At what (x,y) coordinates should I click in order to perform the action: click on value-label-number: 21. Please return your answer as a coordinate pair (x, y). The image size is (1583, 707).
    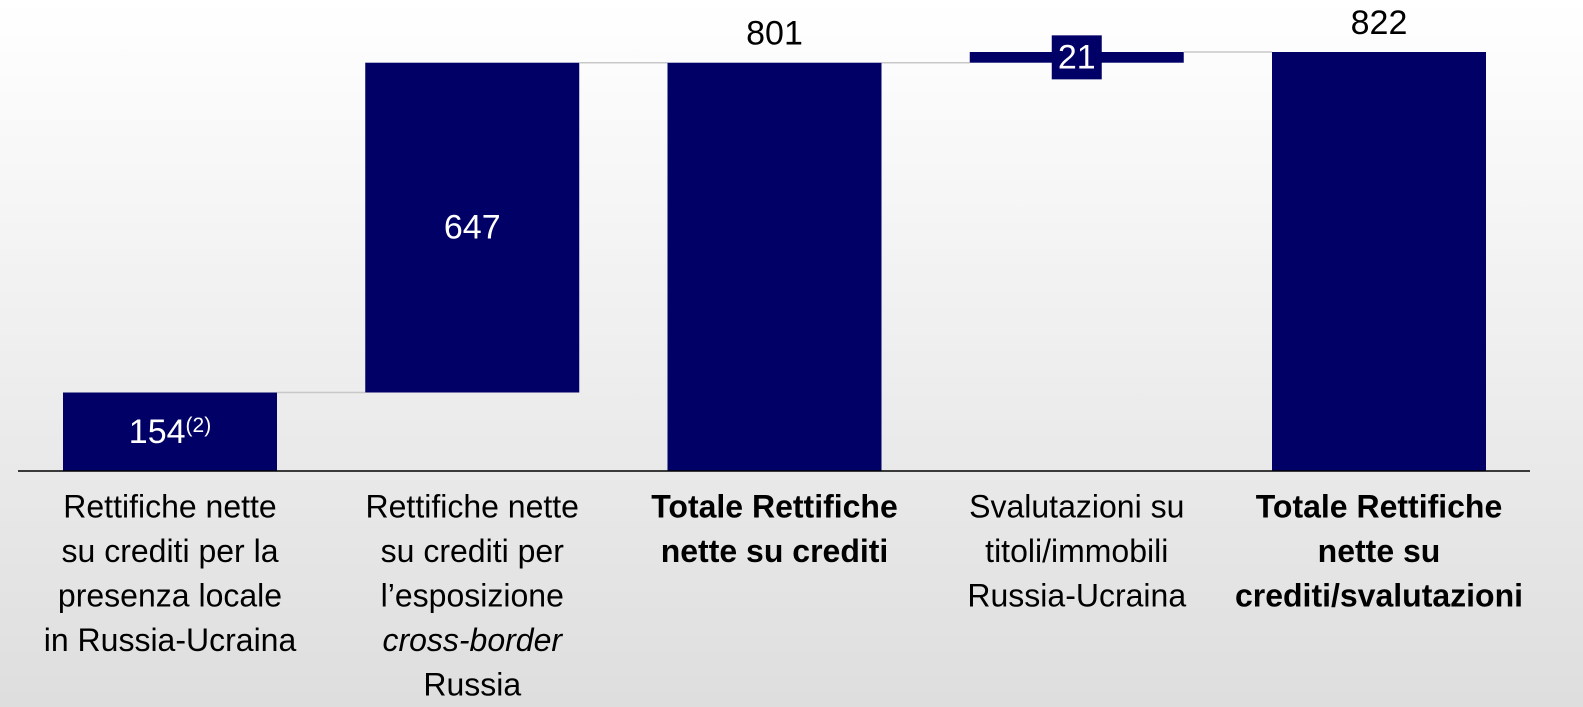
    Looking at the image, I should click on (1077, 57).